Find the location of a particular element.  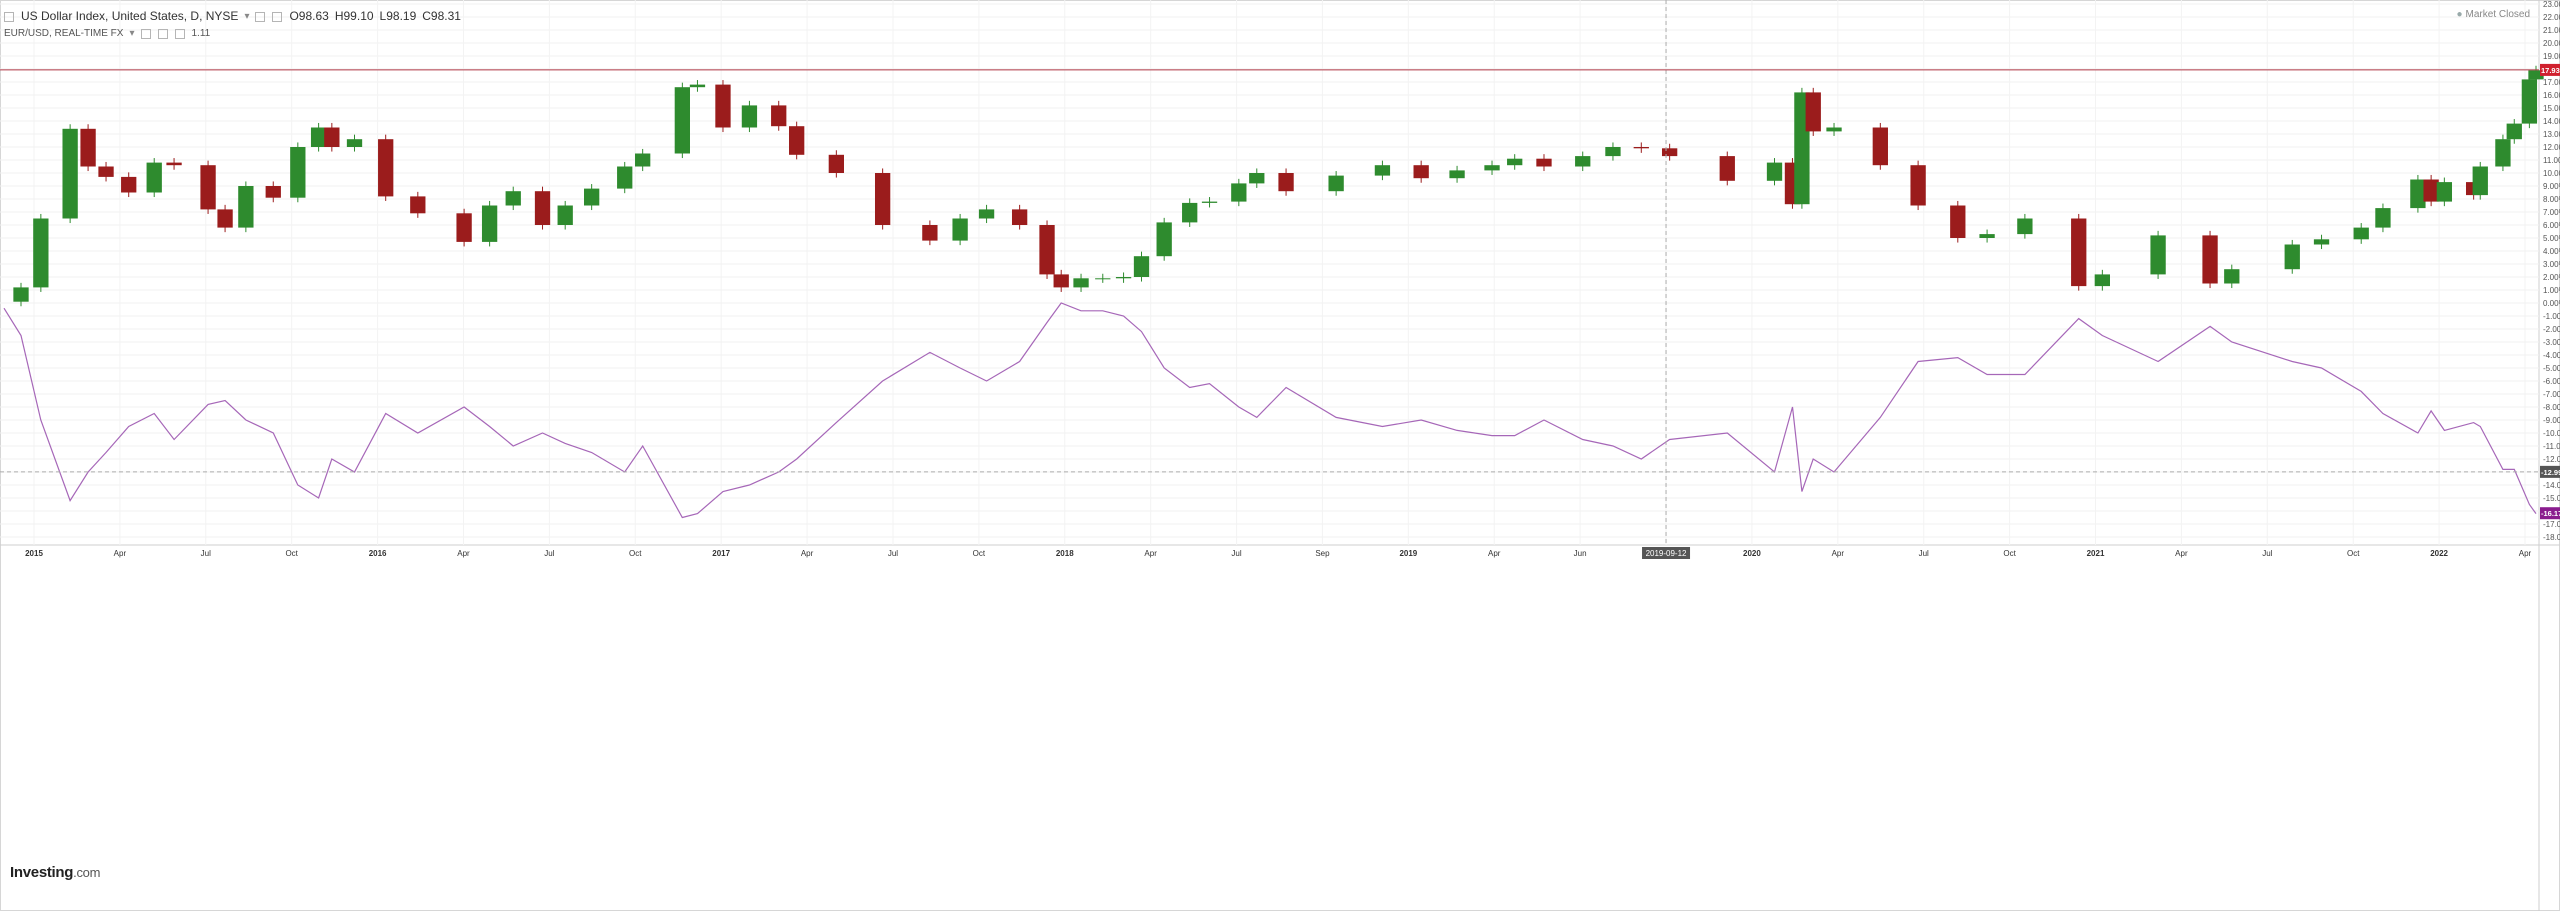

y-tick-label: 4.00% is located at coordinates (2551, 251).